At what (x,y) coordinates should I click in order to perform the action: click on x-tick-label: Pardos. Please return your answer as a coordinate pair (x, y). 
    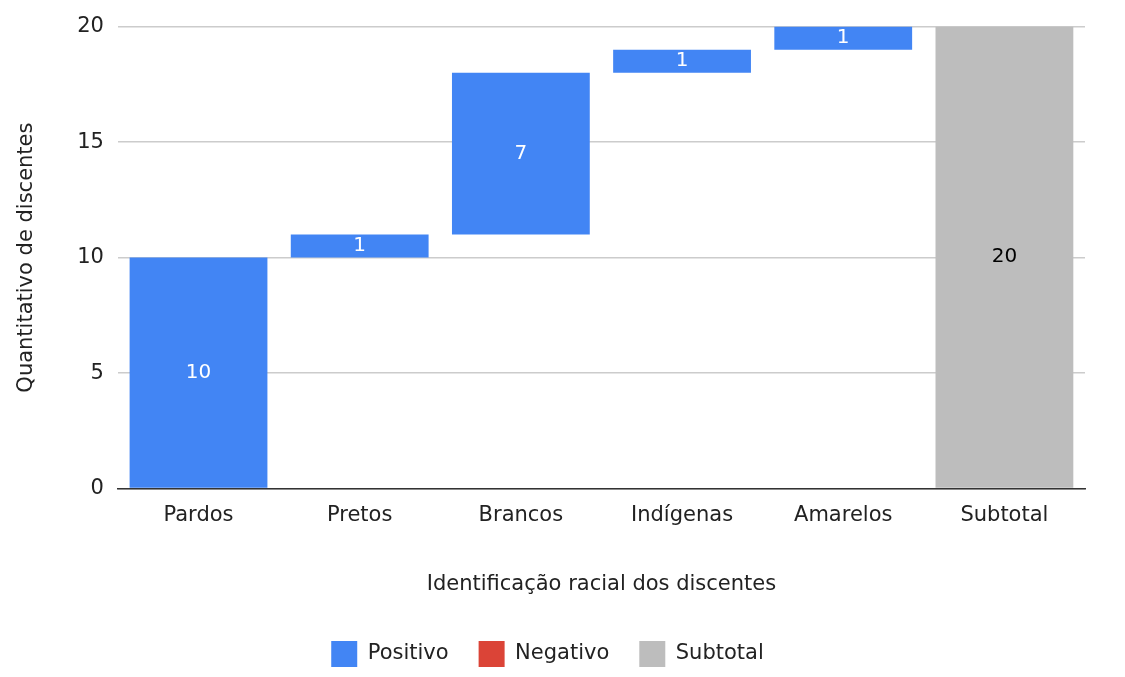
    Looking at the image, I should click on (198, 513).